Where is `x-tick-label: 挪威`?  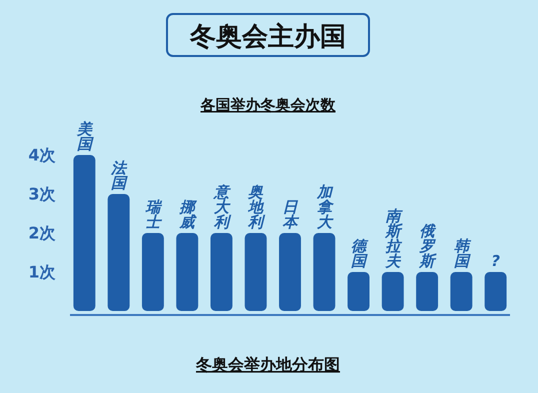
x-tick-label: 挪威 is located at coordinates (188, 214).